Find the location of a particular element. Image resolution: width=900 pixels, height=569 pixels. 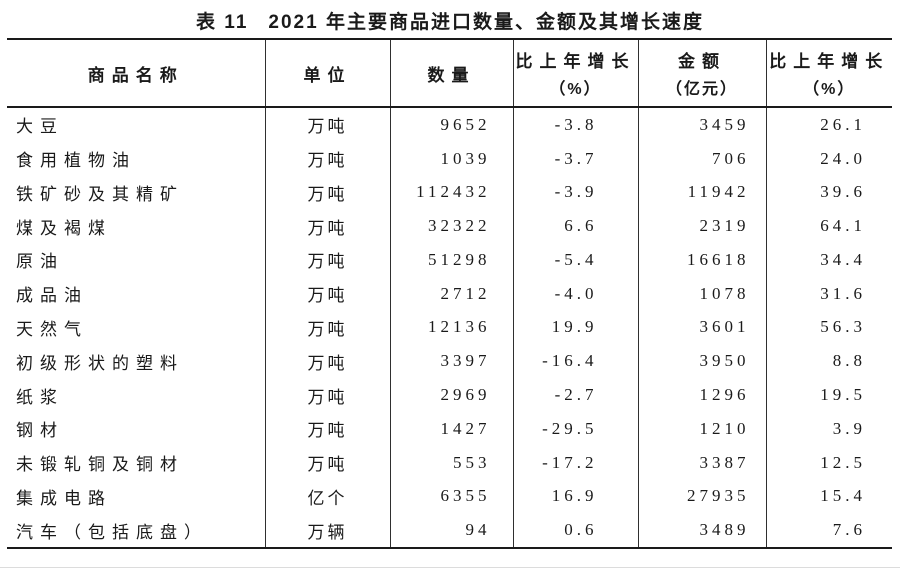

quantity-growth-cell: -3.9 is located at coordinates (575, 192).